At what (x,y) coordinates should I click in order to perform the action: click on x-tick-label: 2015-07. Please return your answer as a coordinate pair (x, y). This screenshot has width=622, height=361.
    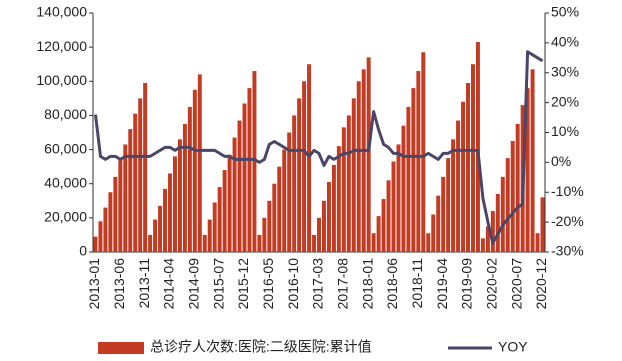
    Looking at the image, I should click on (218, 284).